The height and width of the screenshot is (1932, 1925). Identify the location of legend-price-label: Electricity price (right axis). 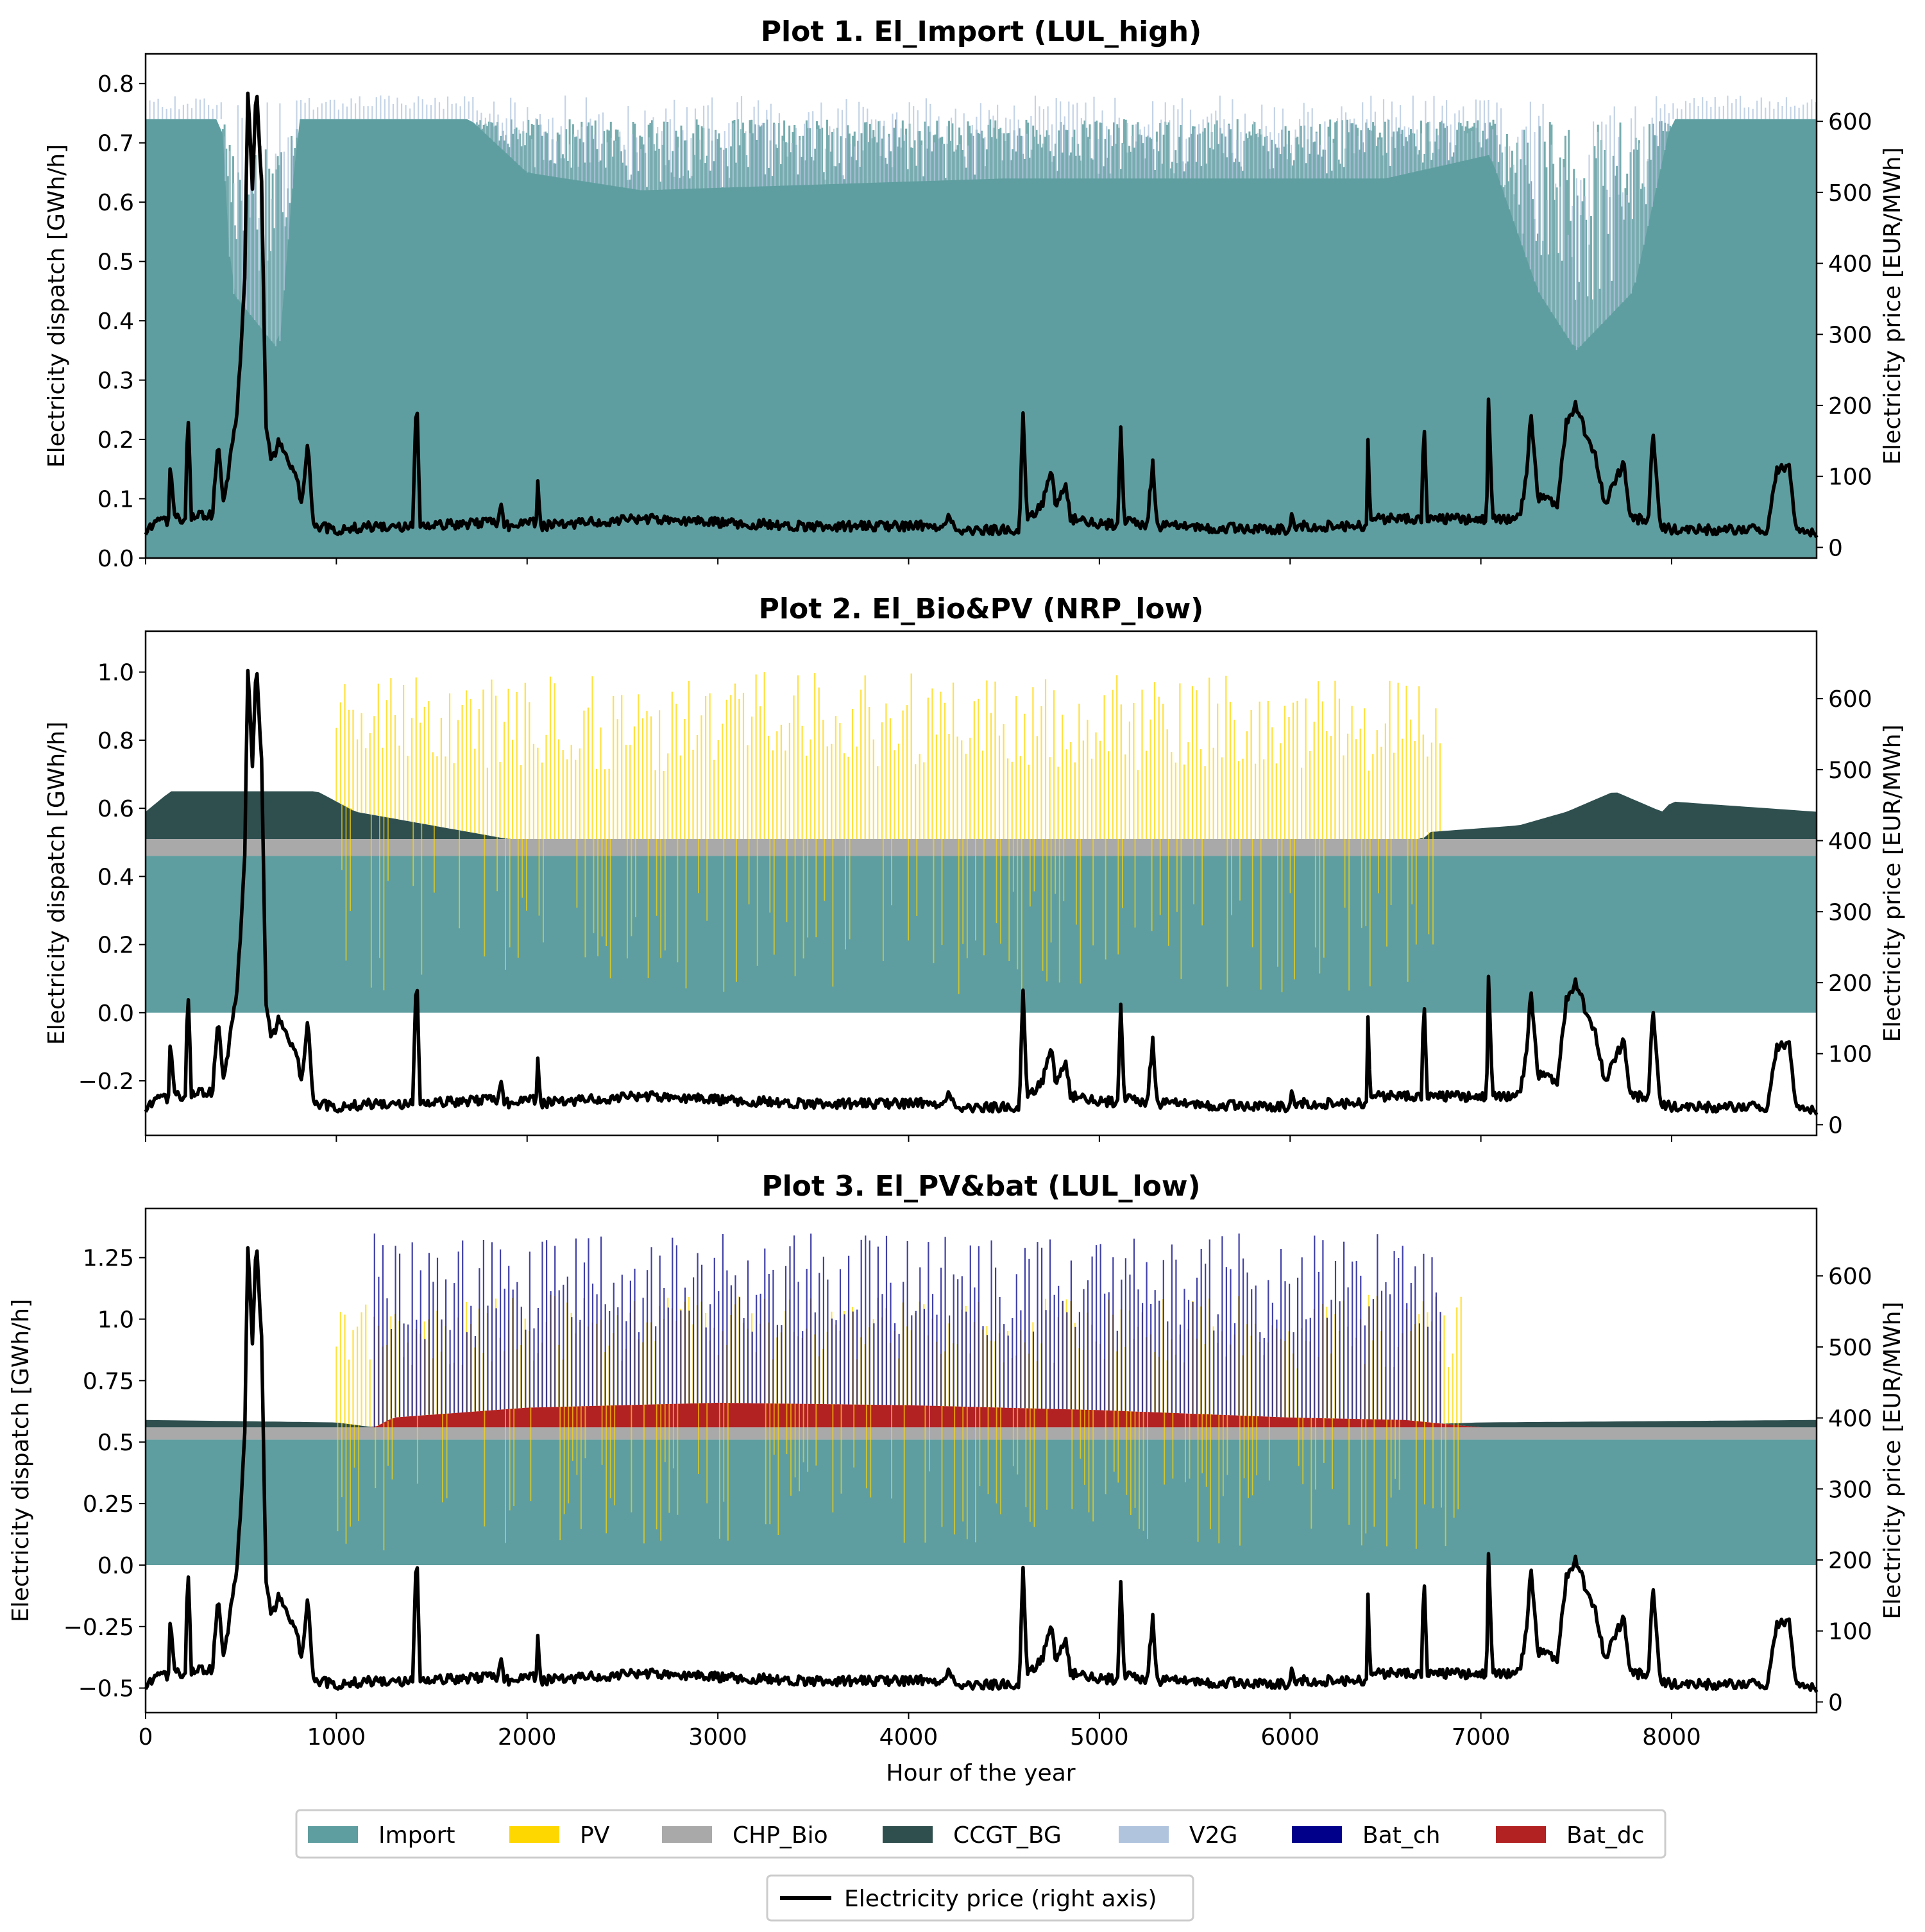
(1000, 1899).